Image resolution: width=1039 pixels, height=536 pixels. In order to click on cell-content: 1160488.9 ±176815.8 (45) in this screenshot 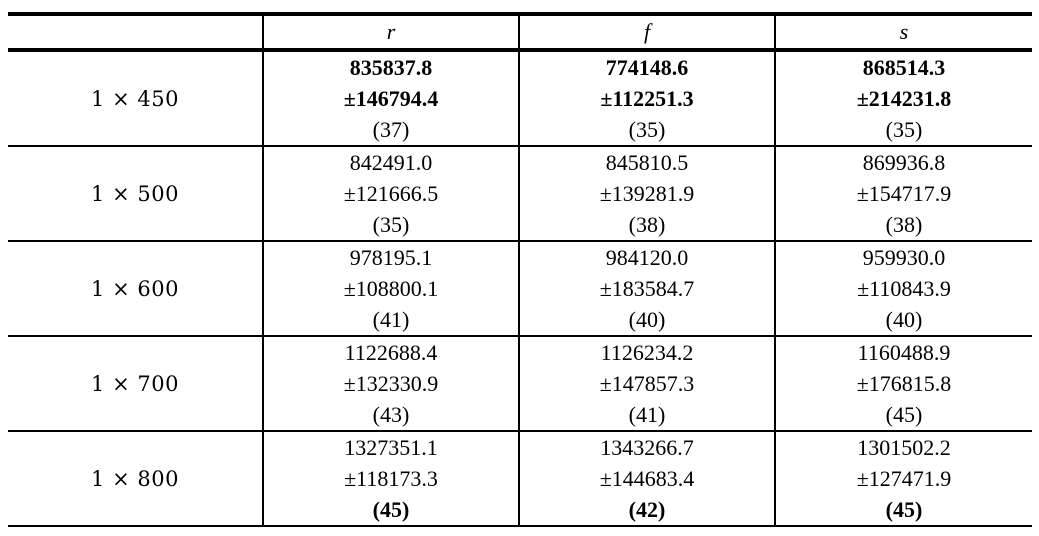, I will do `click(904, 383)`.